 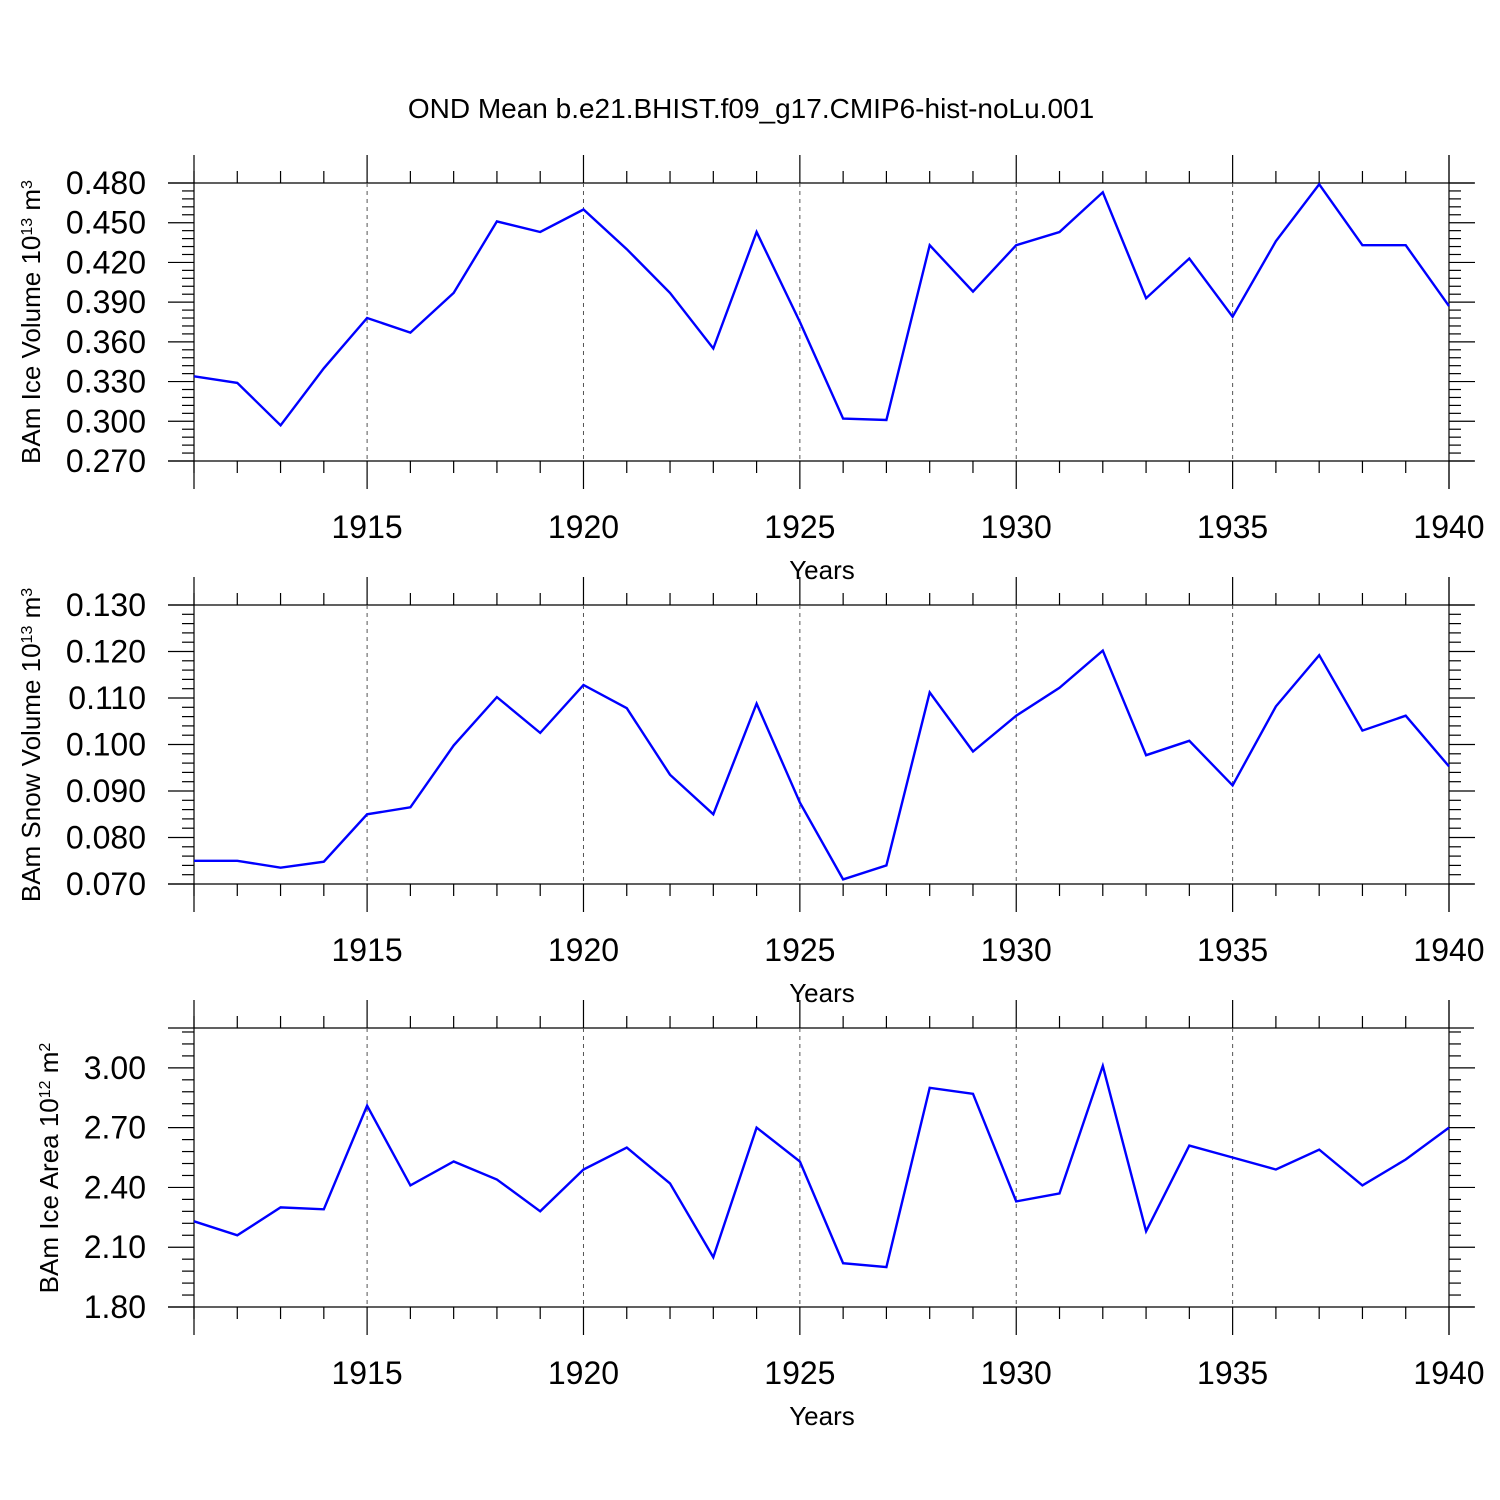 What do you see at coordinates (49, 1168) in the screenshot?
I see `y-axis-label: BAm Ice Area 1012 m2` at bounding box center [49, 1168].